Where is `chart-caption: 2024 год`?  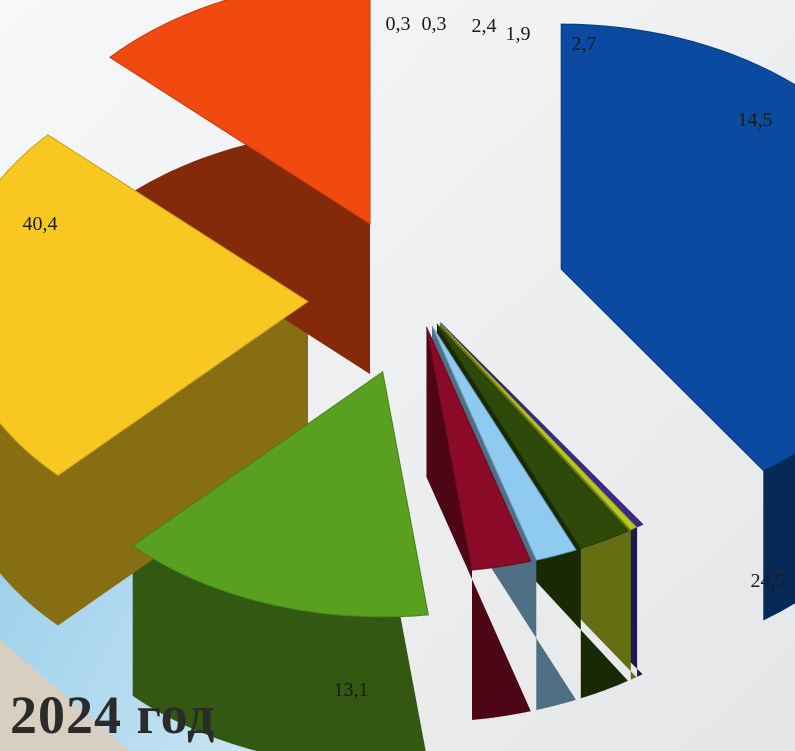 chart-caption: 2024 год is located at coordinates (113, 715).